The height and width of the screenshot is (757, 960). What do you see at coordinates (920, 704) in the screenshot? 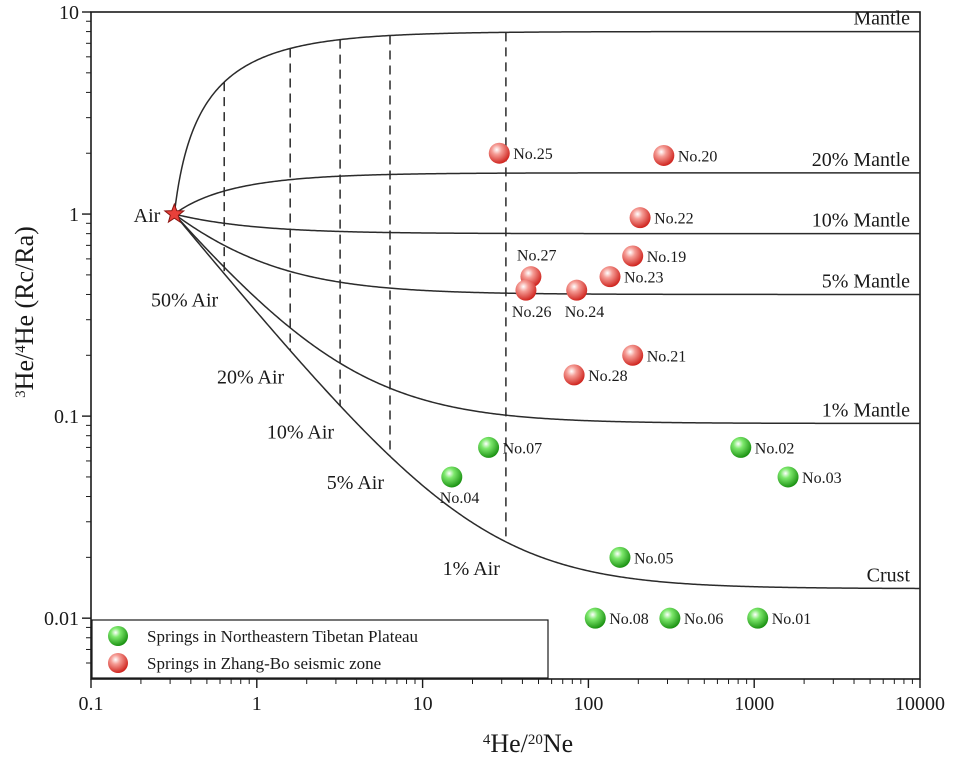
I see `x-tick-label: 10000` at bounding box center [920, 704].